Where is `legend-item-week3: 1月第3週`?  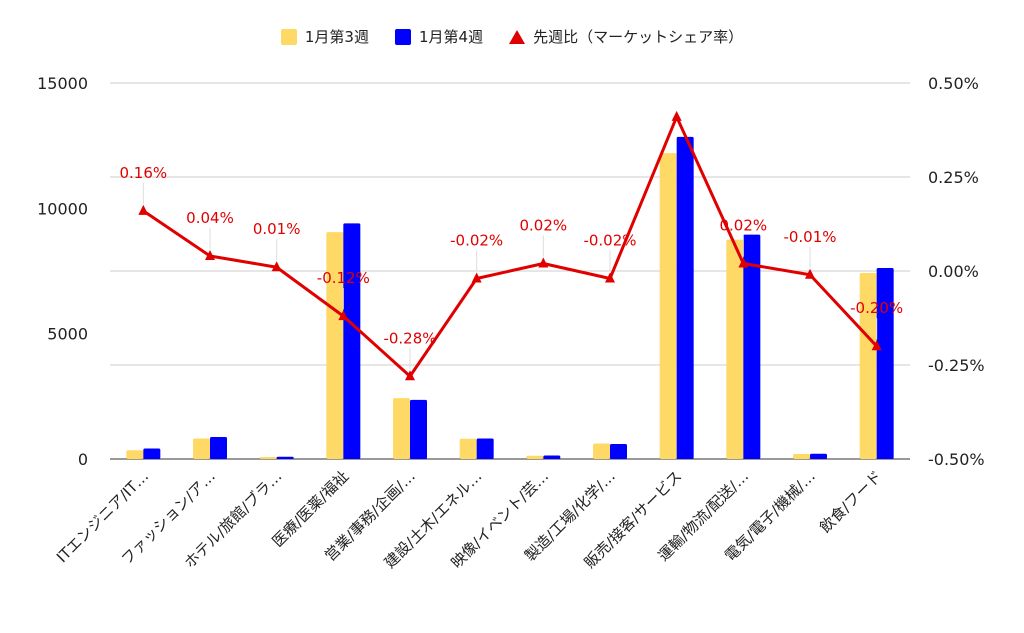
legend-item-week3: 1月第3週 is located at coordinates (324, 36).